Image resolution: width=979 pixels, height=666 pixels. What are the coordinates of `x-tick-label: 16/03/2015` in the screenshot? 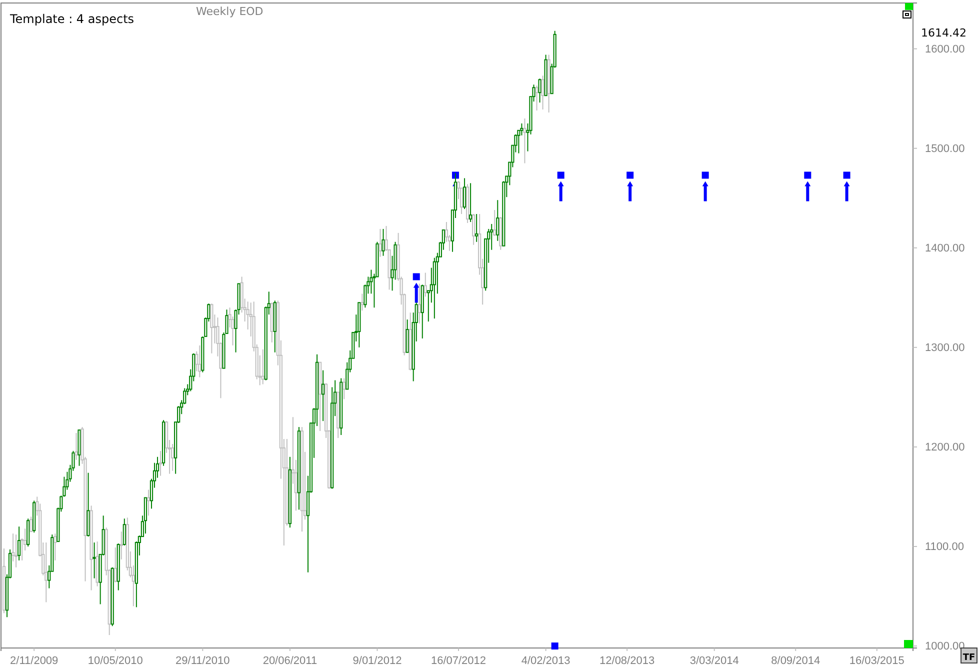 It's located at (876, 660).